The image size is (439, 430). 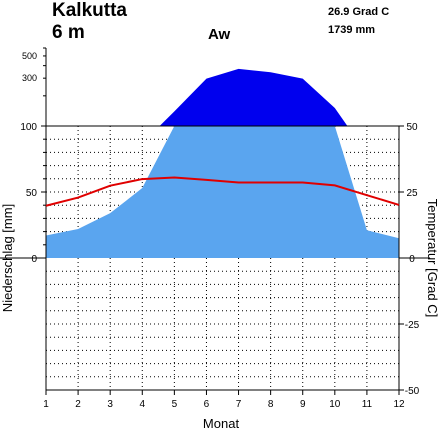 I want to click on x-tick-label: 12, so click(x=399, y=404).